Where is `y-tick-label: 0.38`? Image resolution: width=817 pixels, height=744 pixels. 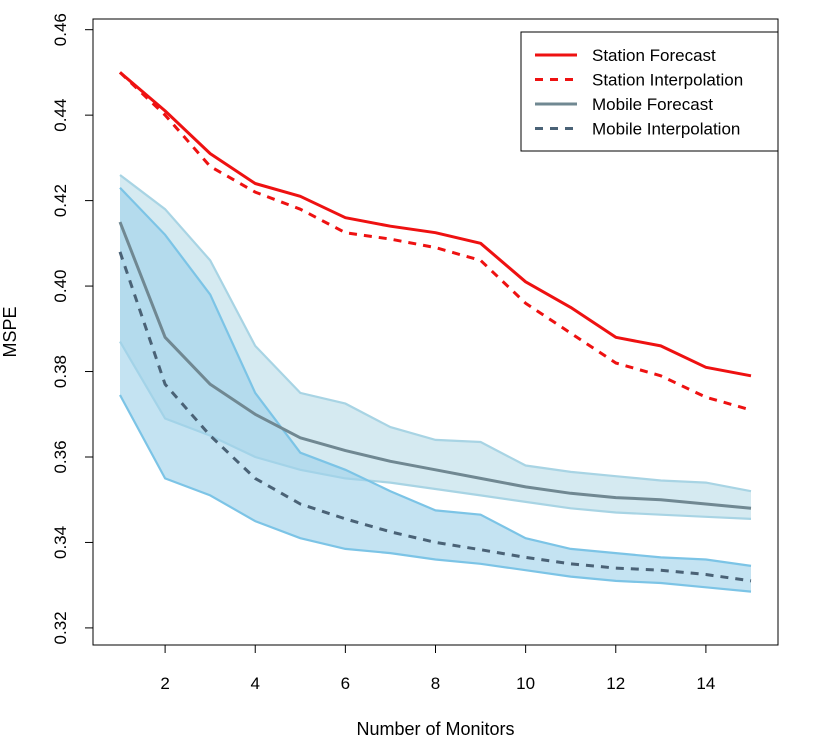 y-tick-label: 0.38 is located at coordinates (60, 371).